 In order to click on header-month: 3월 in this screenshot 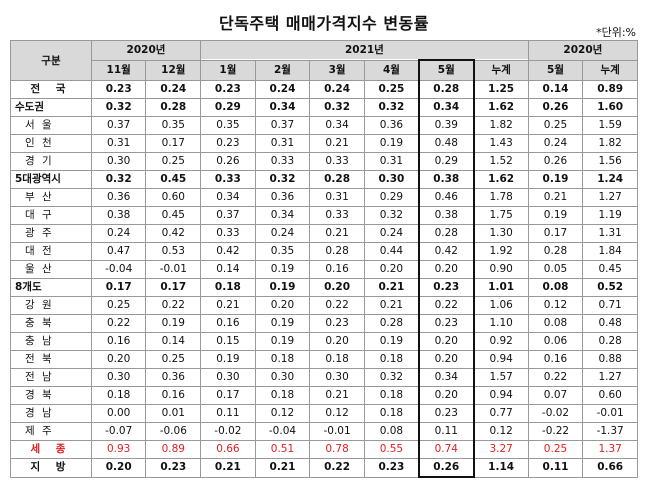, I will do `click(337, 70)`.